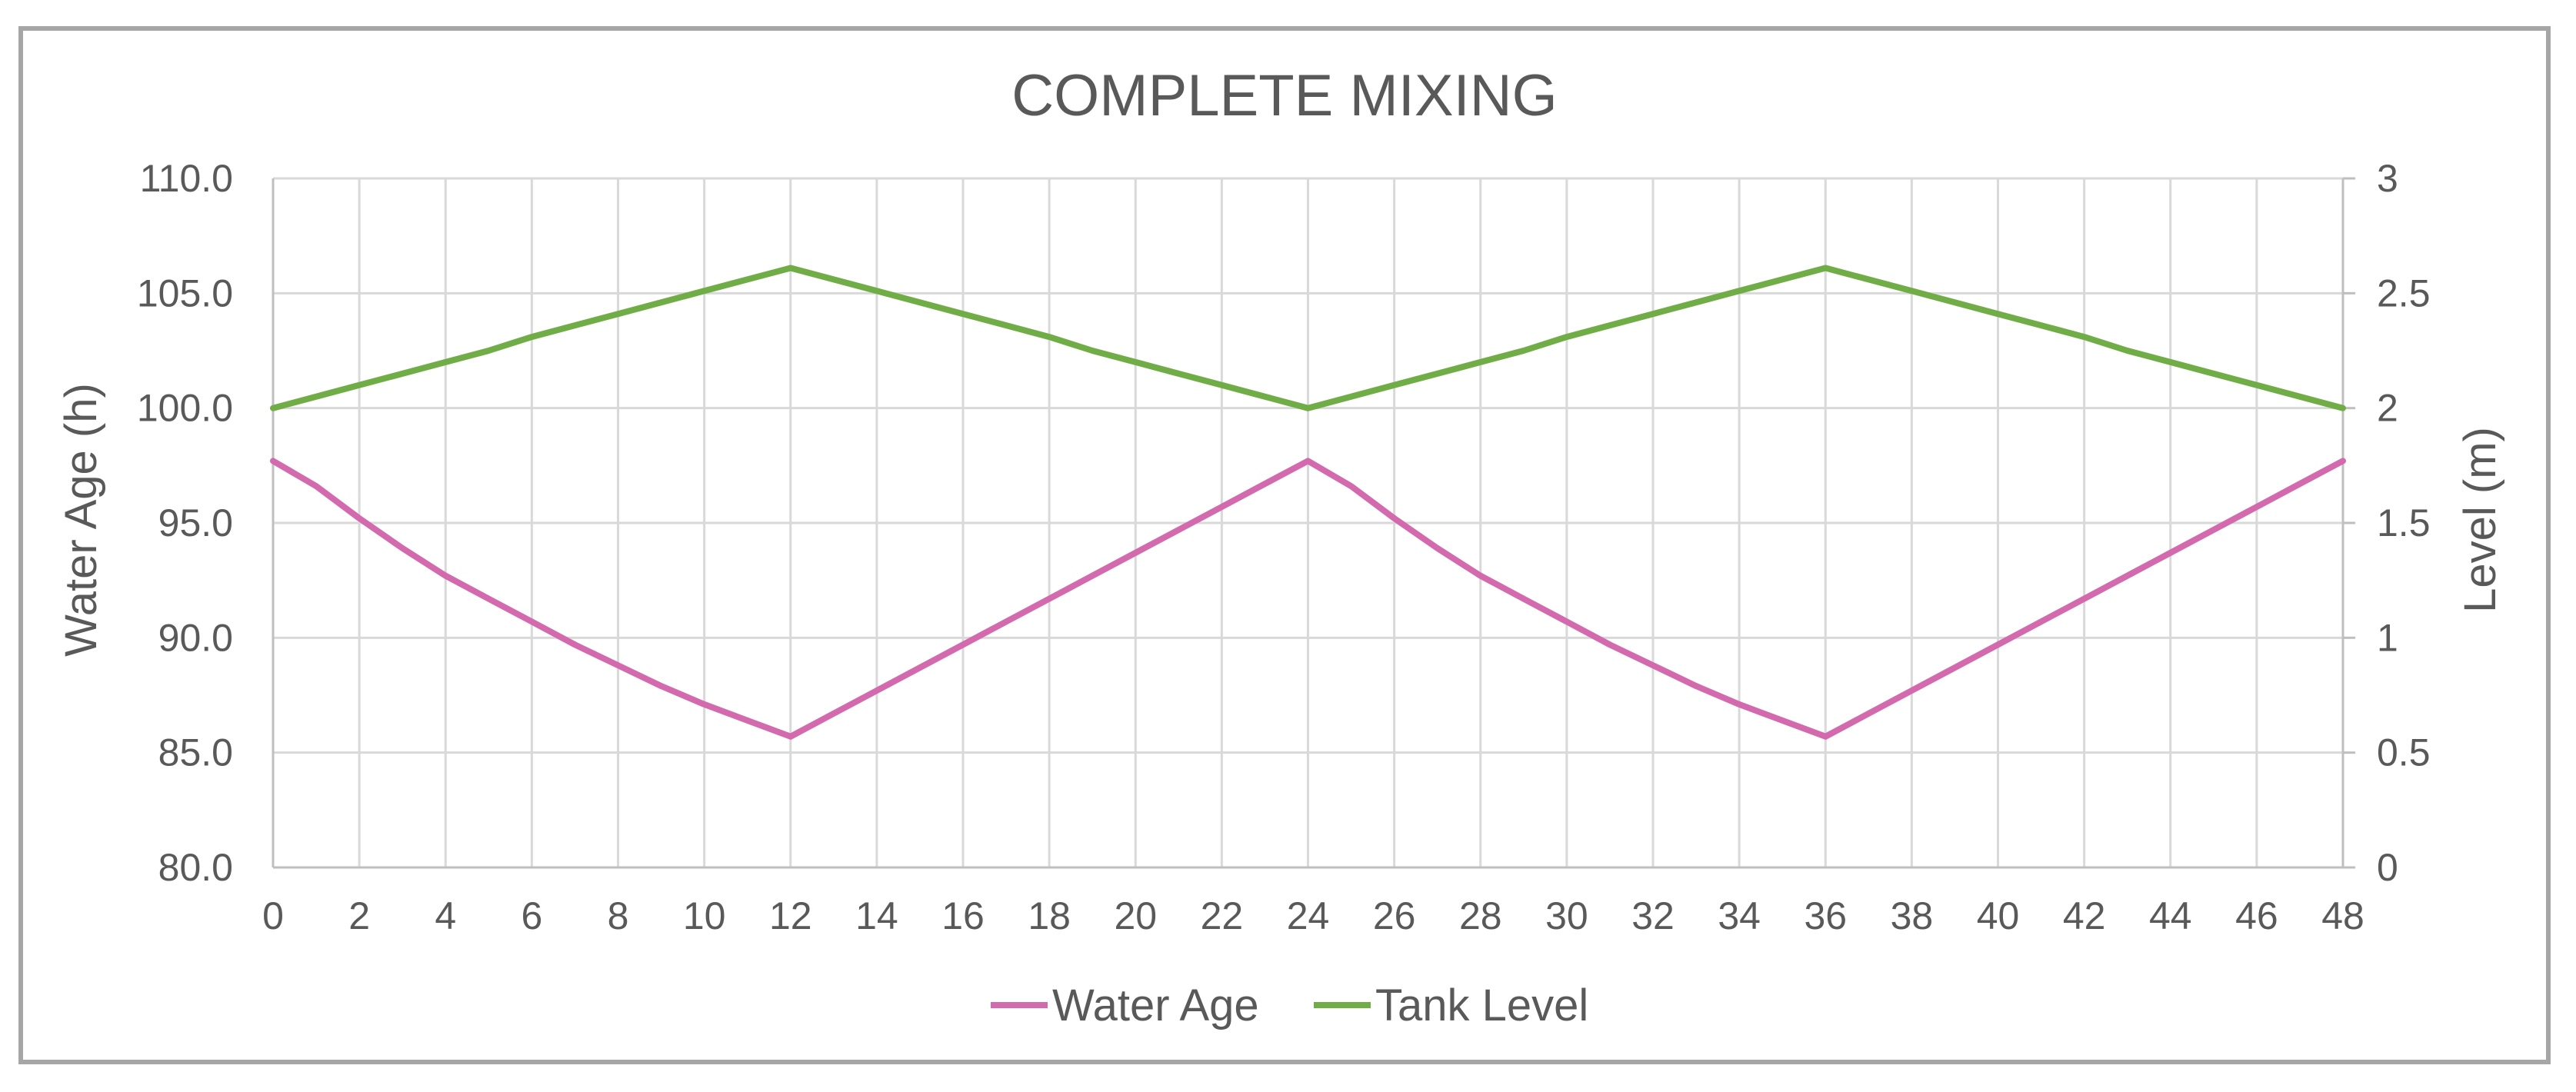 This screenshot has width=2576, height=1092. What do you see at coordinates (81, 520) in the screenshot?
I see `y-axis-title-left: Water Age (h)` at bounding box center [81, 520].